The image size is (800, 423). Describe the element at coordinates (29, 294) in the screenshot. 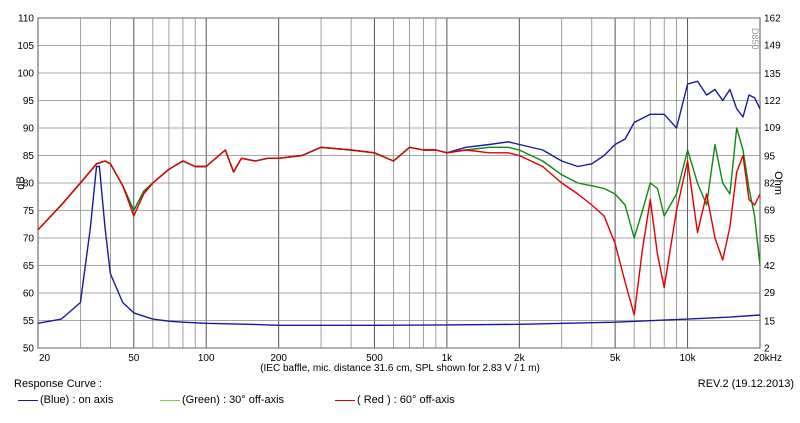

I see `y-tick-label: 60` at that location.